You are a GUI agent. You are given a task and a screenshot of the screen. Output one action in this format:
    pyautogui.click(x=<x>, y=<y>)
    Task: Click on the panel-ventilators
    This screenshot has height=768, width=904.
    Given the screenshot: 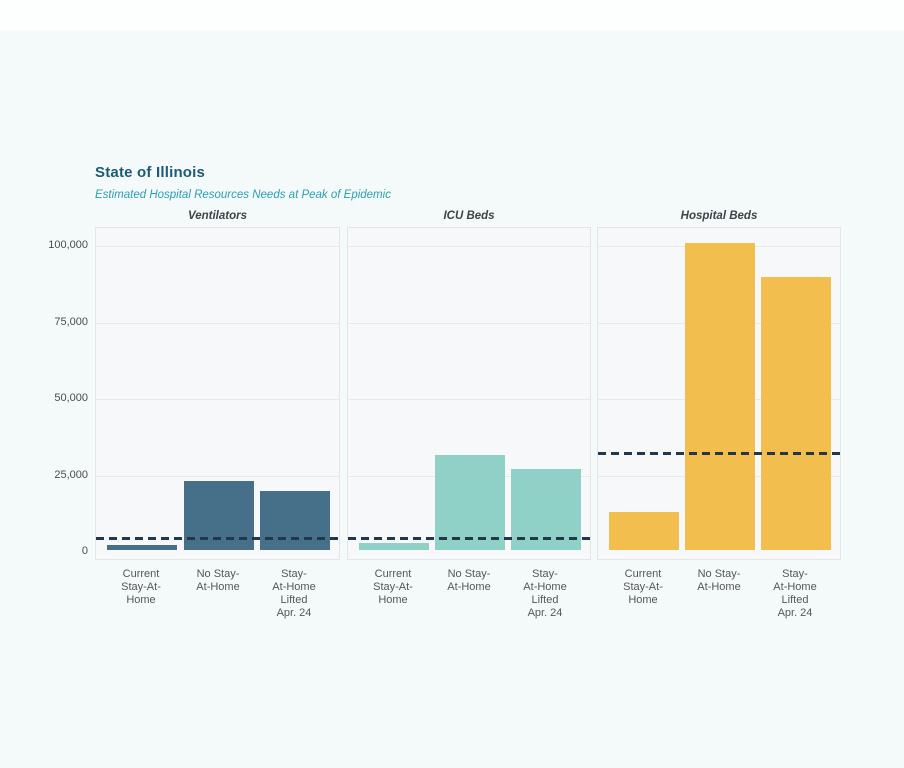 What is the action you would take?
    pyautogui.click(x=217, y=393)
    